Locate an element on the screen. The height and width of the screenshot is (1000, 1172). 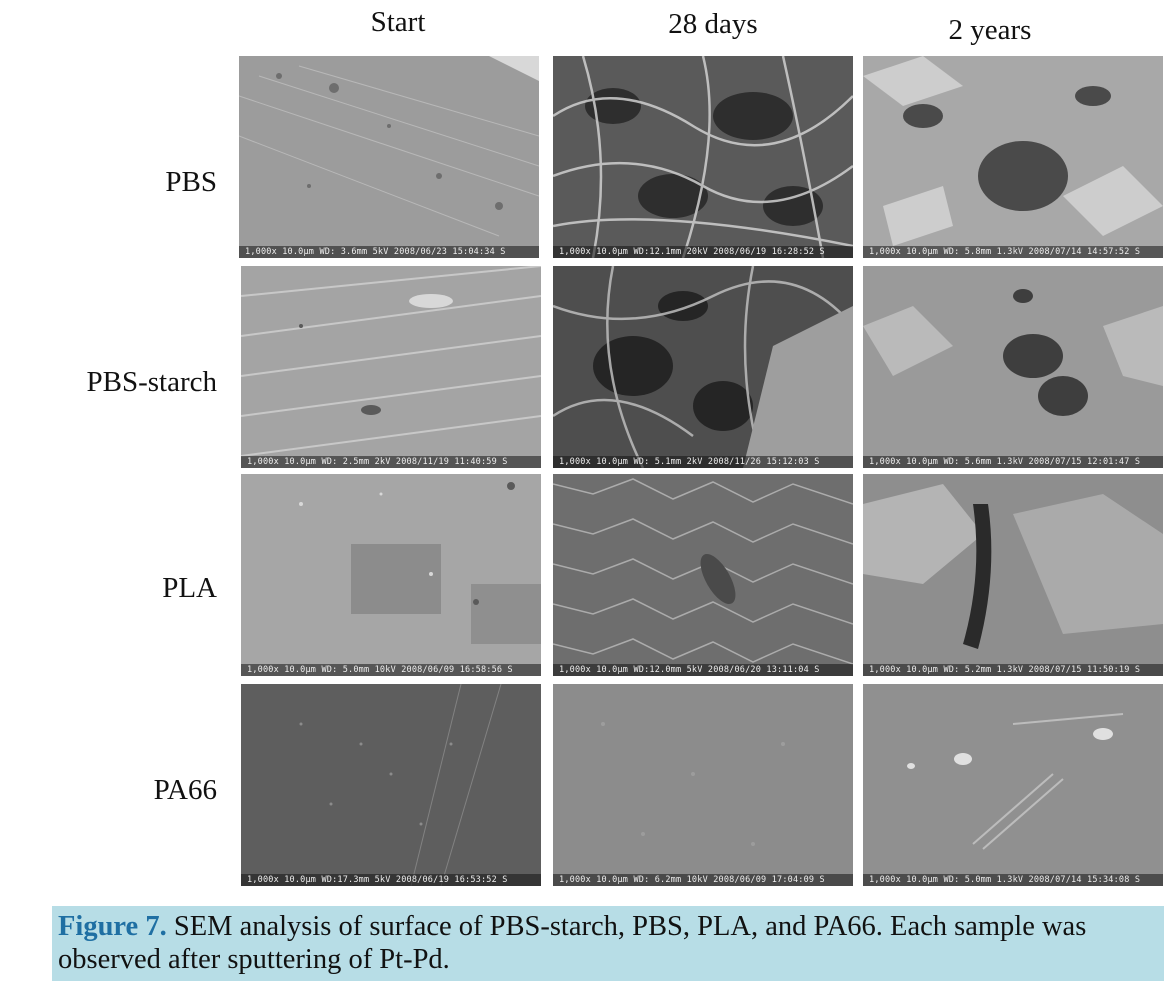
row-label-pla: PLA is located at coordinates (189, 588).